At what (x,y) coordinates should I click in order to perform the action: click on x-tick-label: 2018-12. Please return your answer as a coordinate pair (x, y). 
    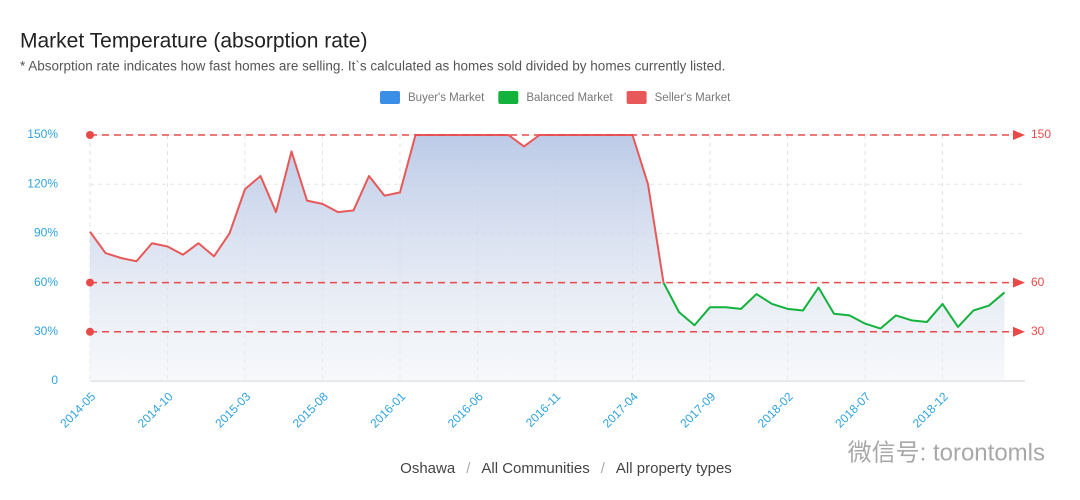
    Looking at the image, I should click on (930, 409).